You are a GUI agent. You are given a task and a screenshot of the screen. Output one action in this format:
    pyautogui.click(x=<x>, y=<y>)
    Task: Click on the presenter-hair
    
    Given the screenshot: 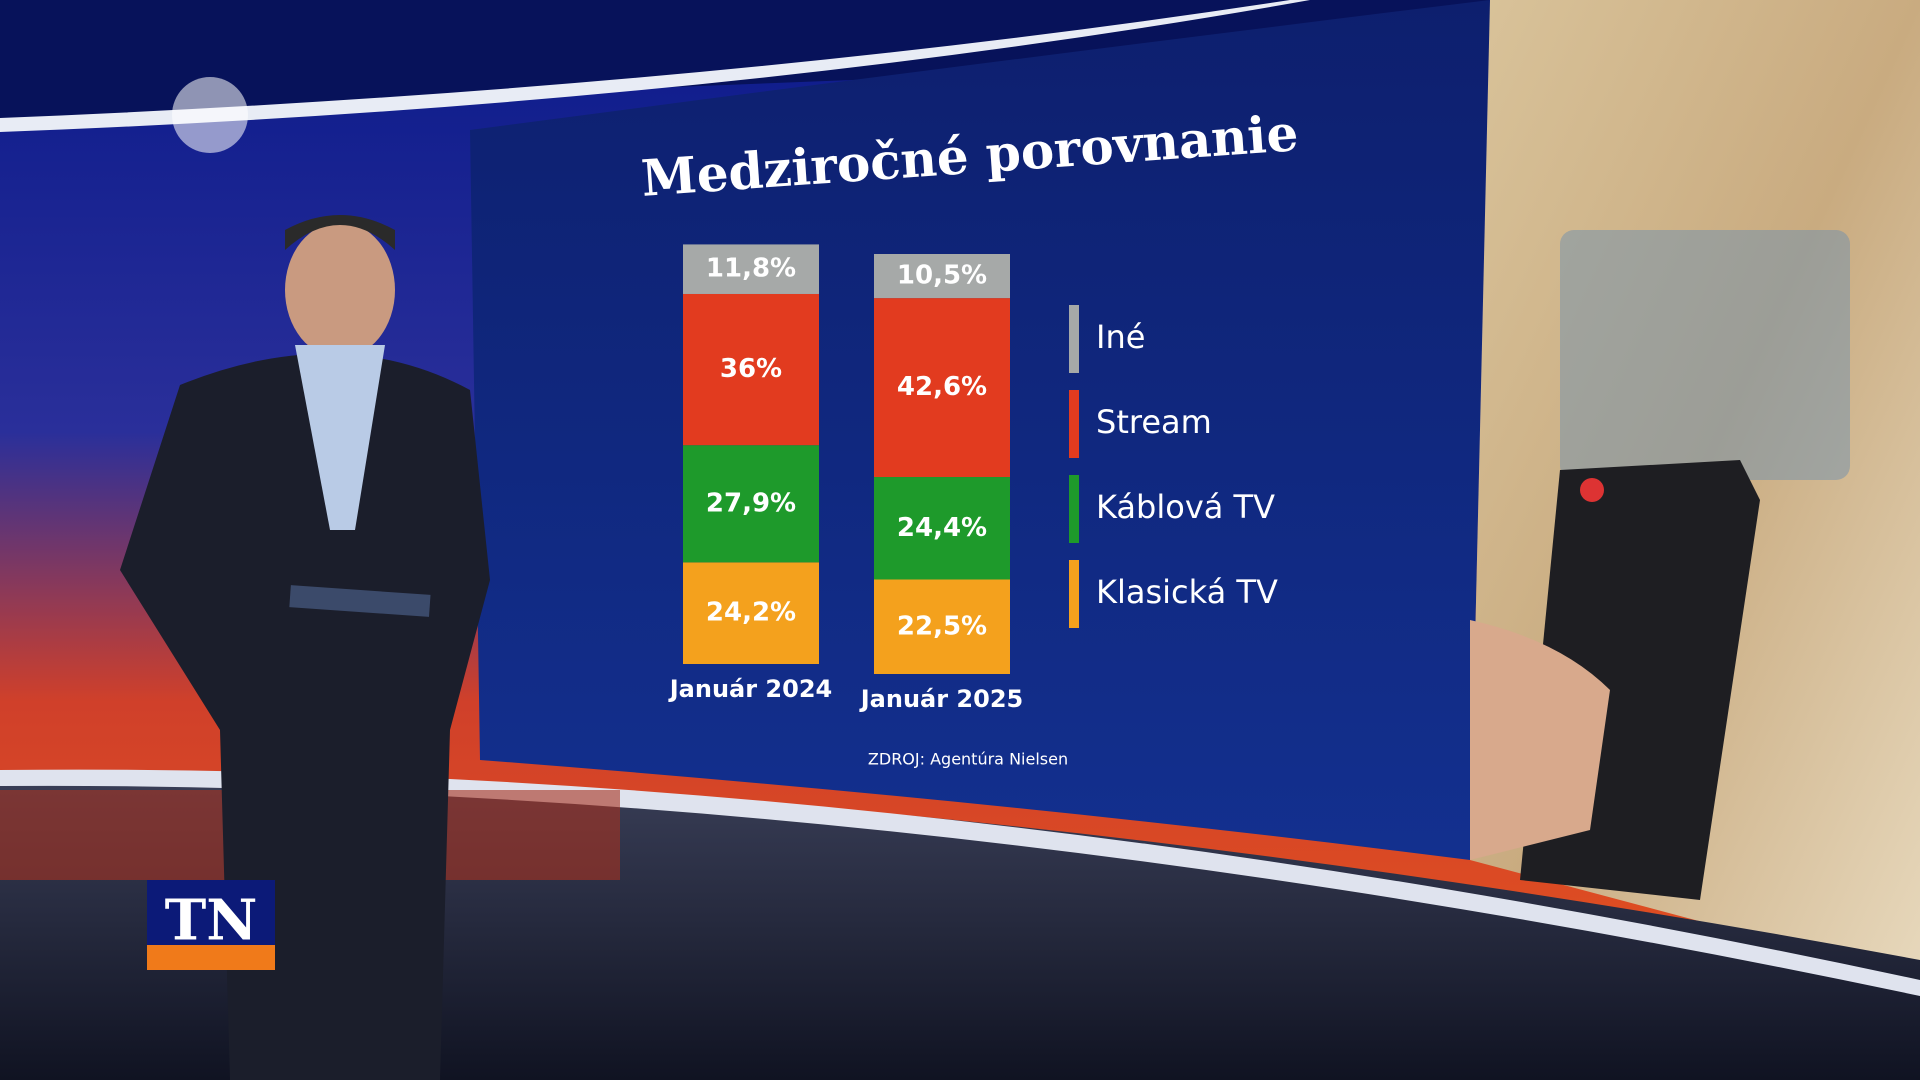 What is the action you would take?
    pyautogui.click(x=340, y=232)
    